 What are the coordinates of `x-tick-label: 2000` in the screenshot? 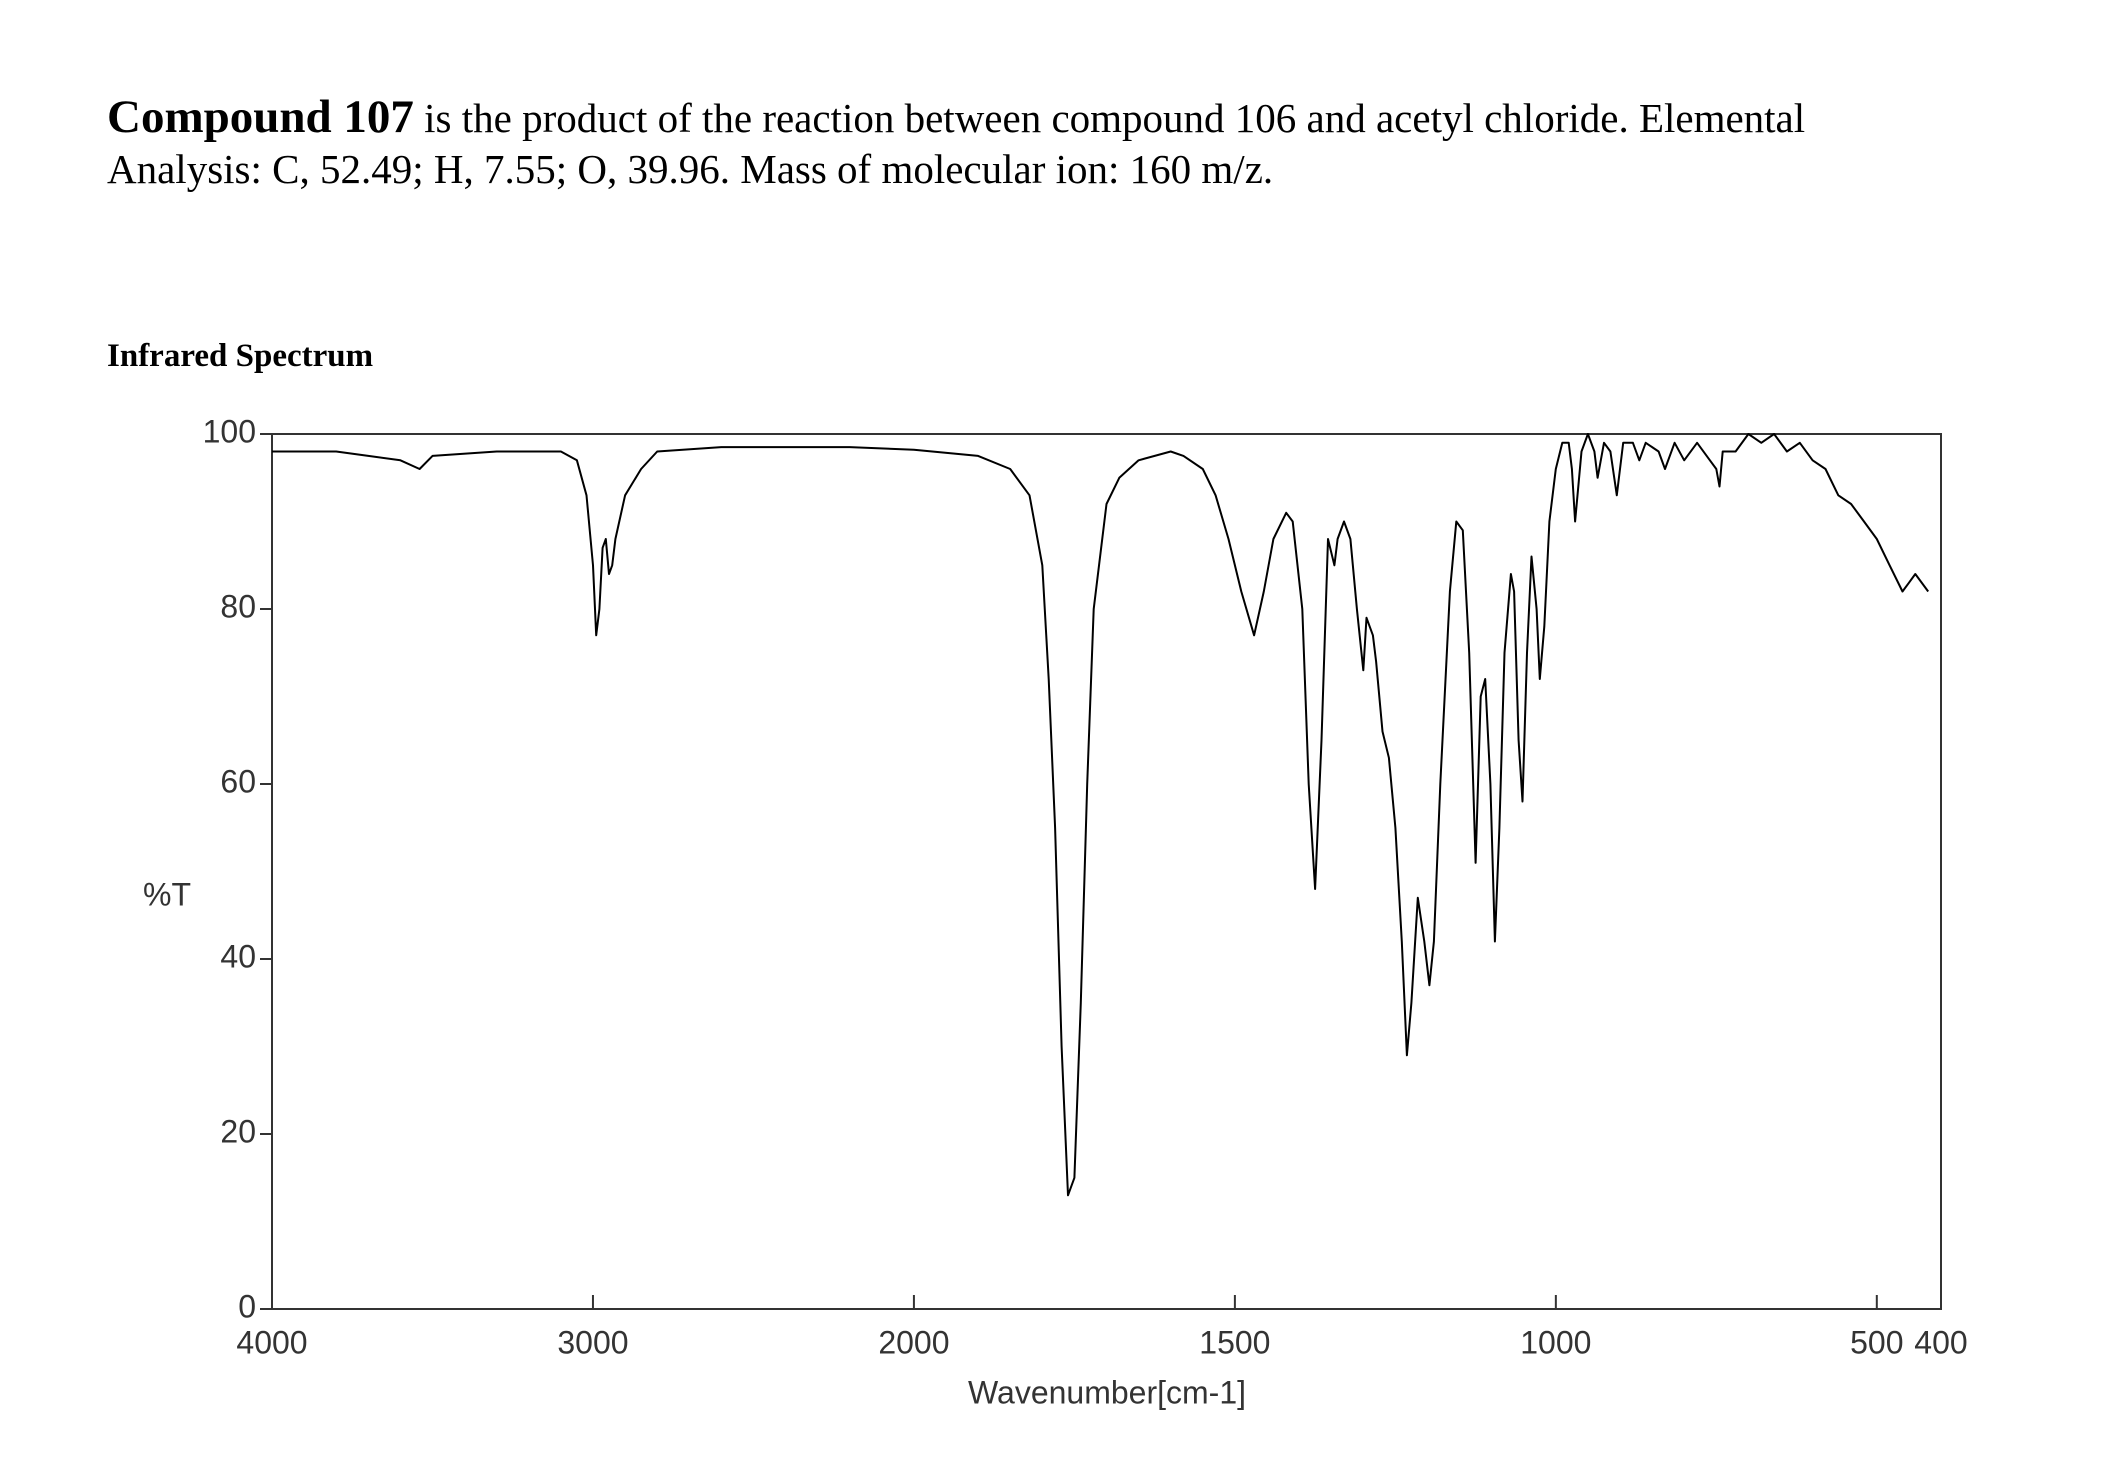 It's located at (913, 1342).